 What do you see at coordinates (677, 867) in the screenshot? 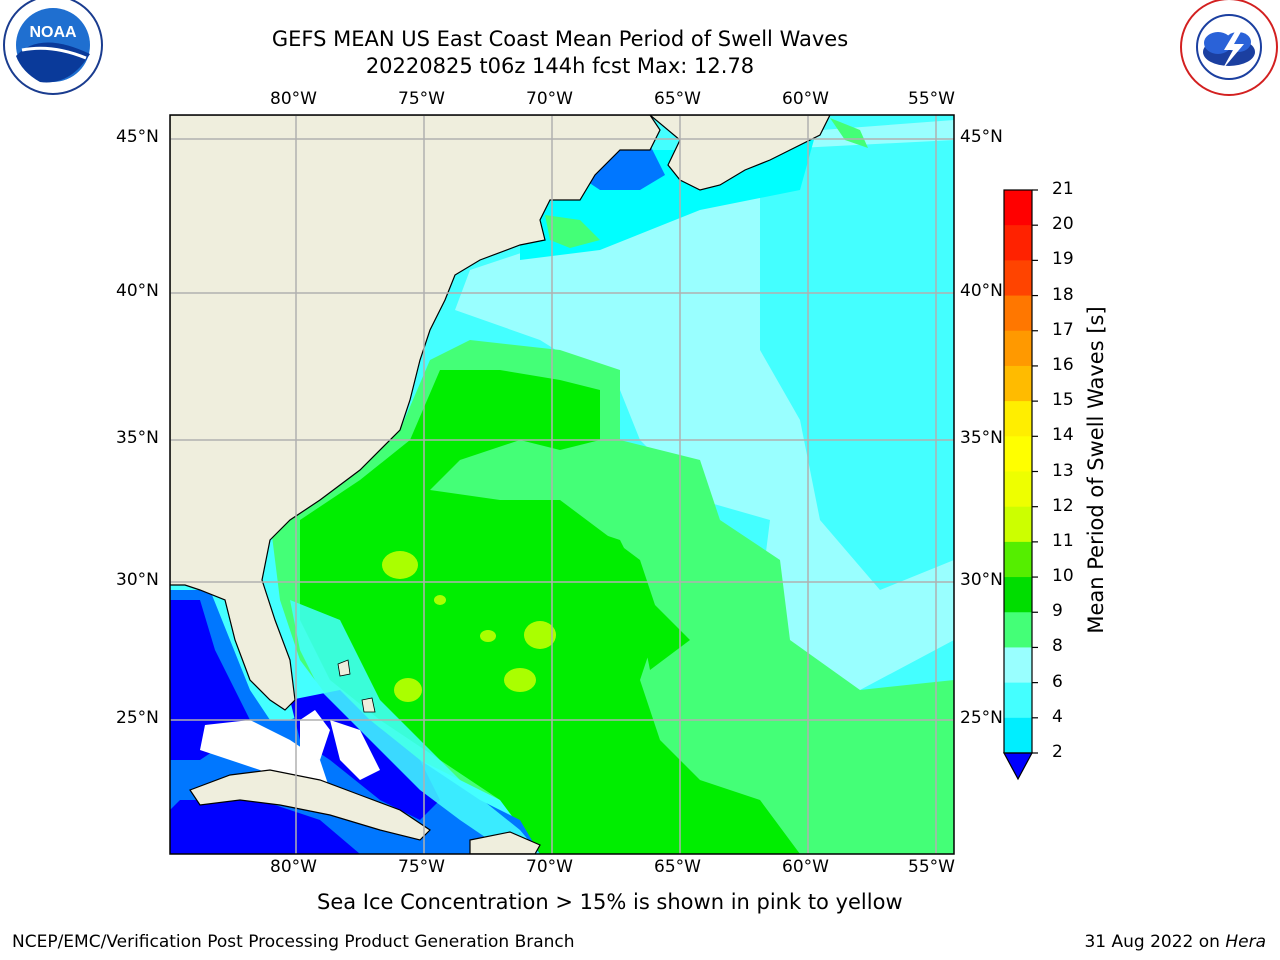
I see `lon-label-bottom: 65°W` at bounding box center [677, 867].